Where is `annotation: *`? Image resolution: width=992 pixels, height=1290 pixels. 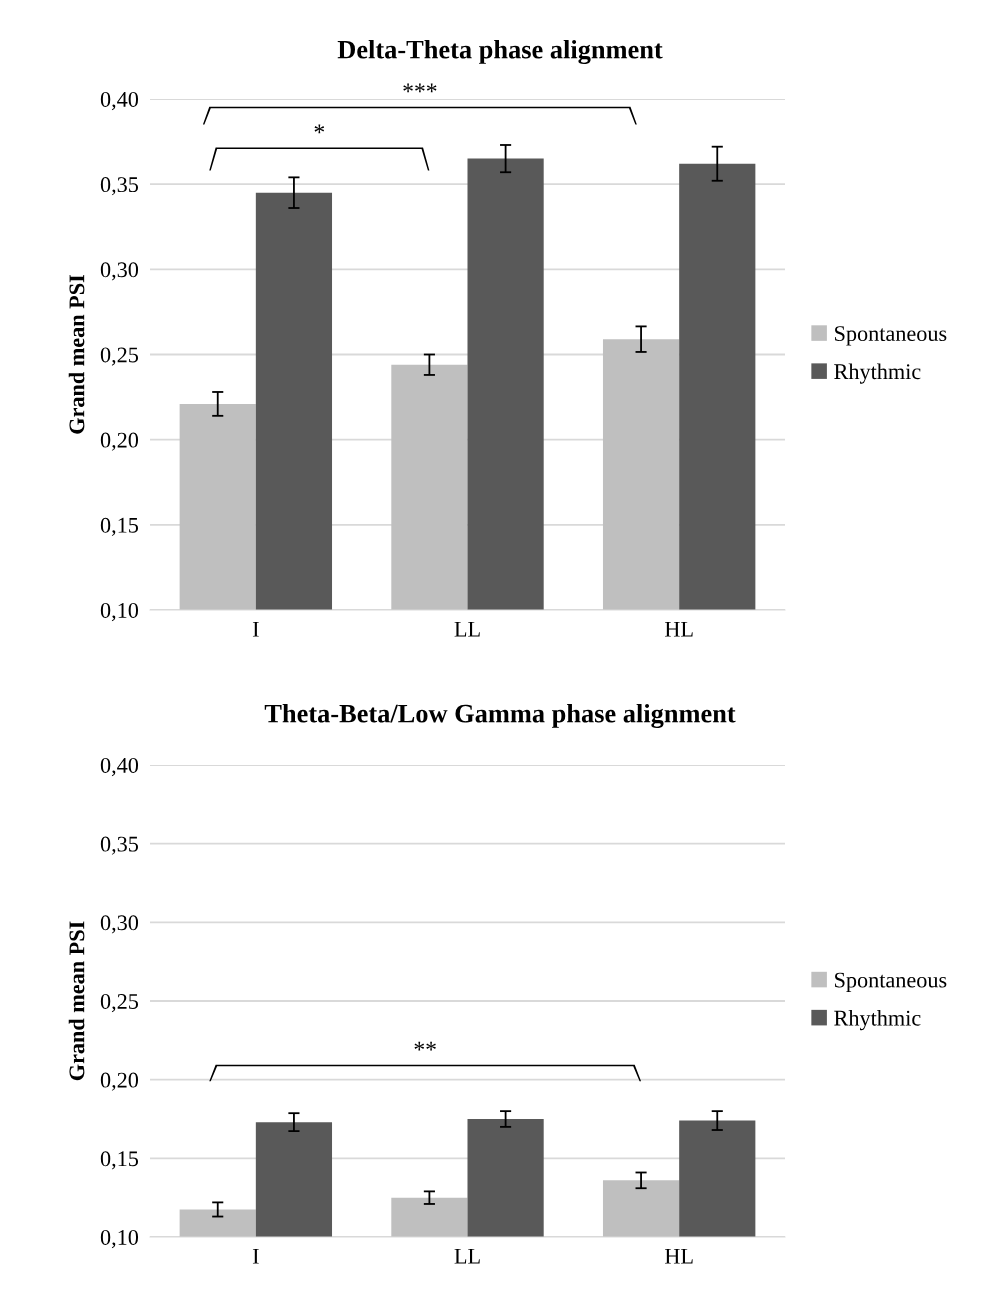
annotation: * is located at coordinates (319, 129).